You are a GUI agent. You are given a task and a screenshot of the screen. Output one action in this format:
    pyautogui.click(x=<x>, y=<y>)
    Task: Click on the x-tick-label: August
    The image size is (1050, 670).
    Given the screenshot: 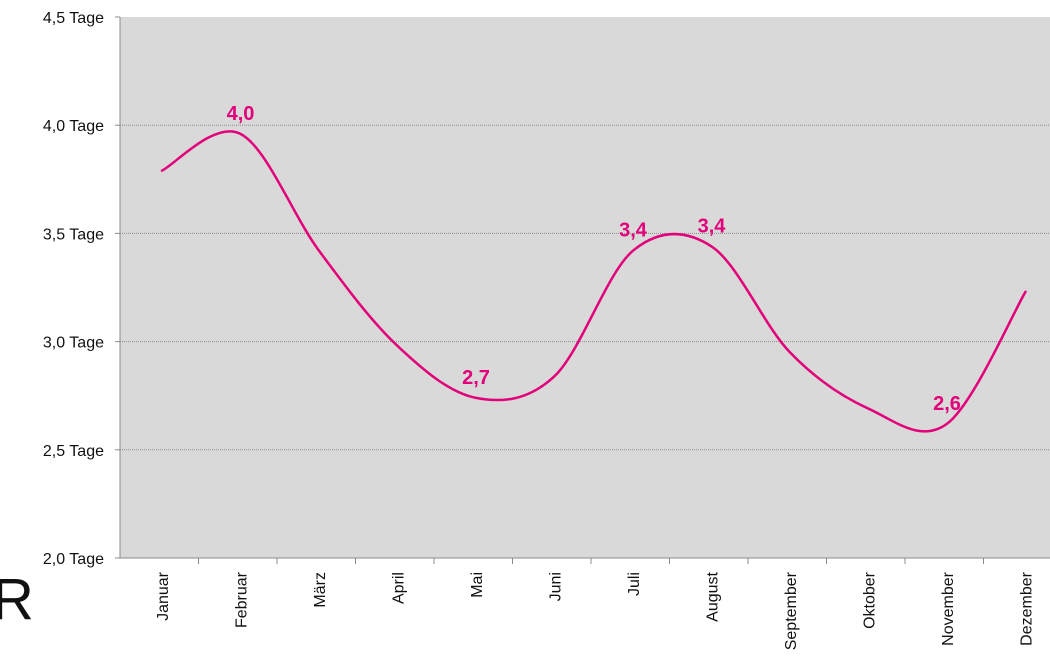 What is the action you would take?
    pyautogui.click(x=713, y=596)
    